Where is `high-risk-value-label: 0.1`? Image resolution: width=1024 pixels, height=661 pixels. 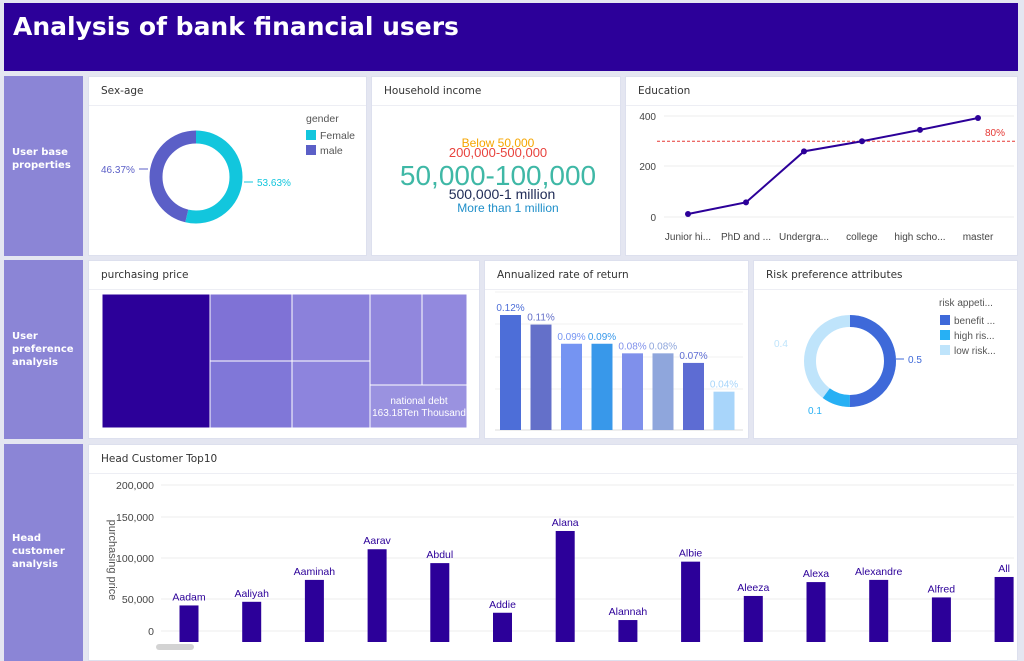
high-risk-value-label: 0.1 is located at coordinates (815, 411).